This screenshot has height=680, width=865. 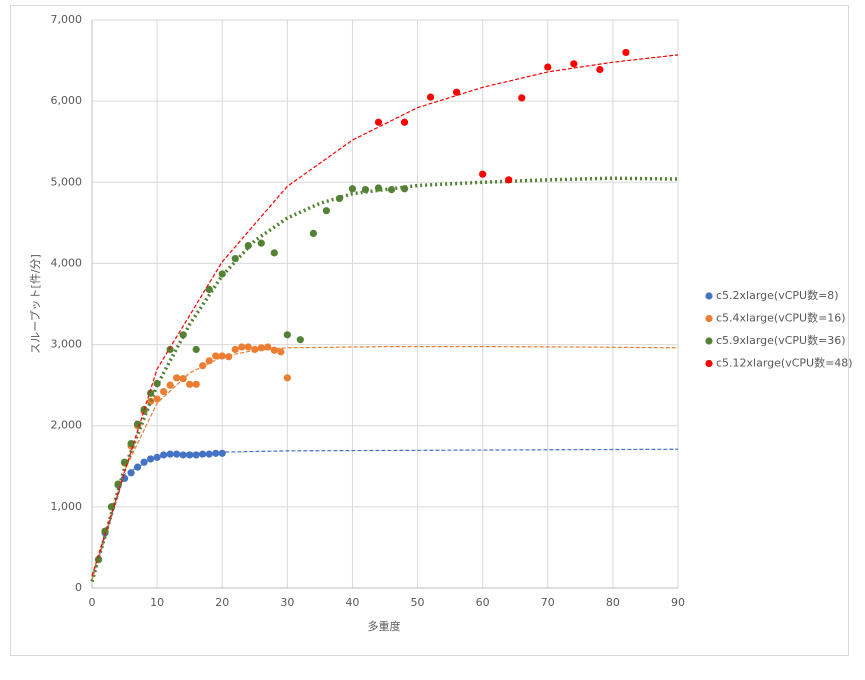 What do you see at coordinates (777, 295) in the screenshot?
I see `legend-label: c5.2xlarge(vCPU数=8)` at bounding box center [777, 295].